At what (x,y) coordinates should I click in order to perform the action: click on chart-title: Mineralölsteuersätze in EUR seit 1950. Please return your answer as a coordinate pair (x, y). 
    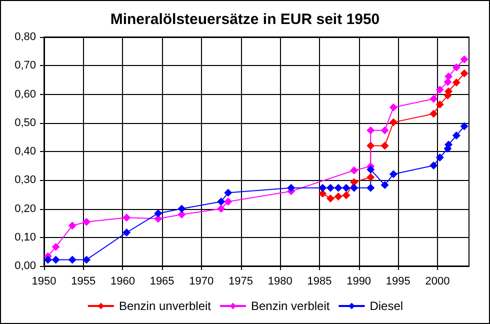
    Looking at the image, I should click on (245, 19).